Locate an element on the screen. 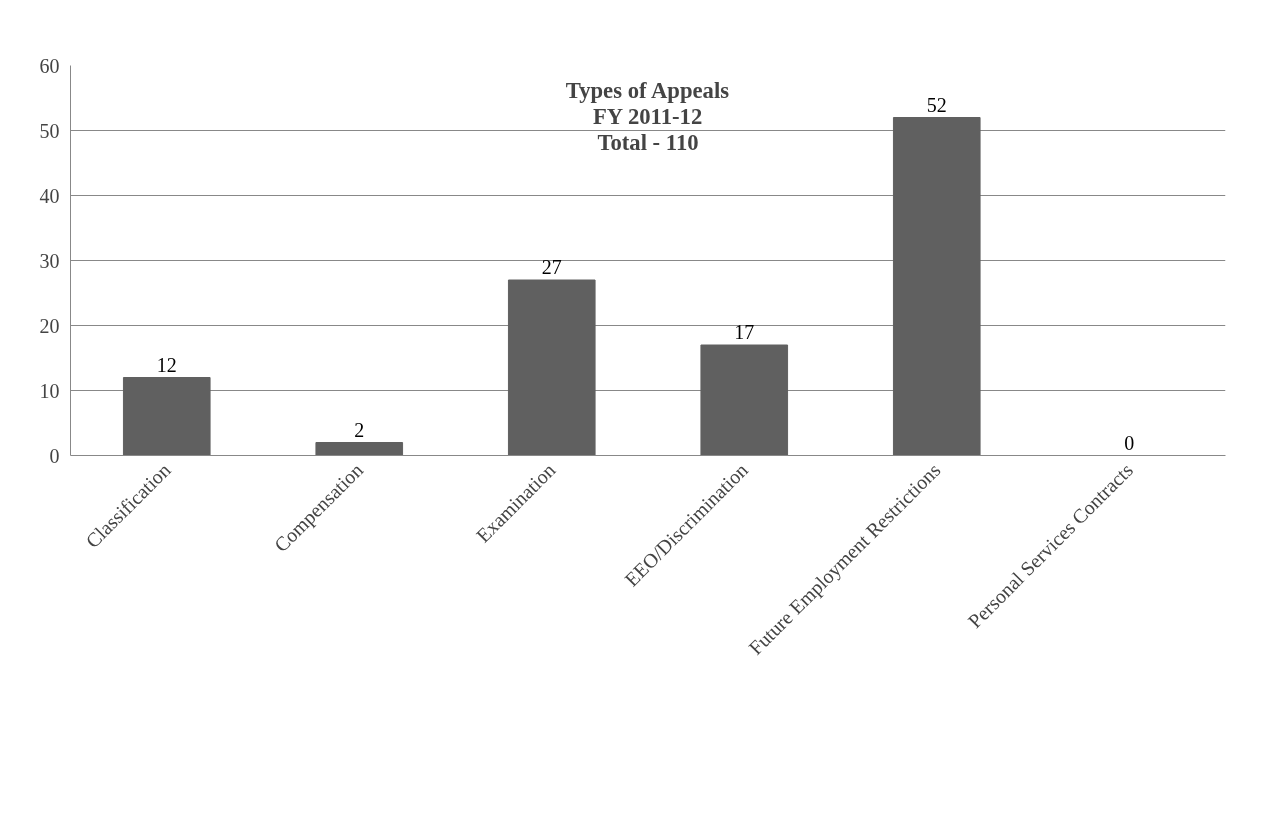 The width and height of the screenshot is (1285, 840). data-label: 0 is located at coordinates (1129, 442).